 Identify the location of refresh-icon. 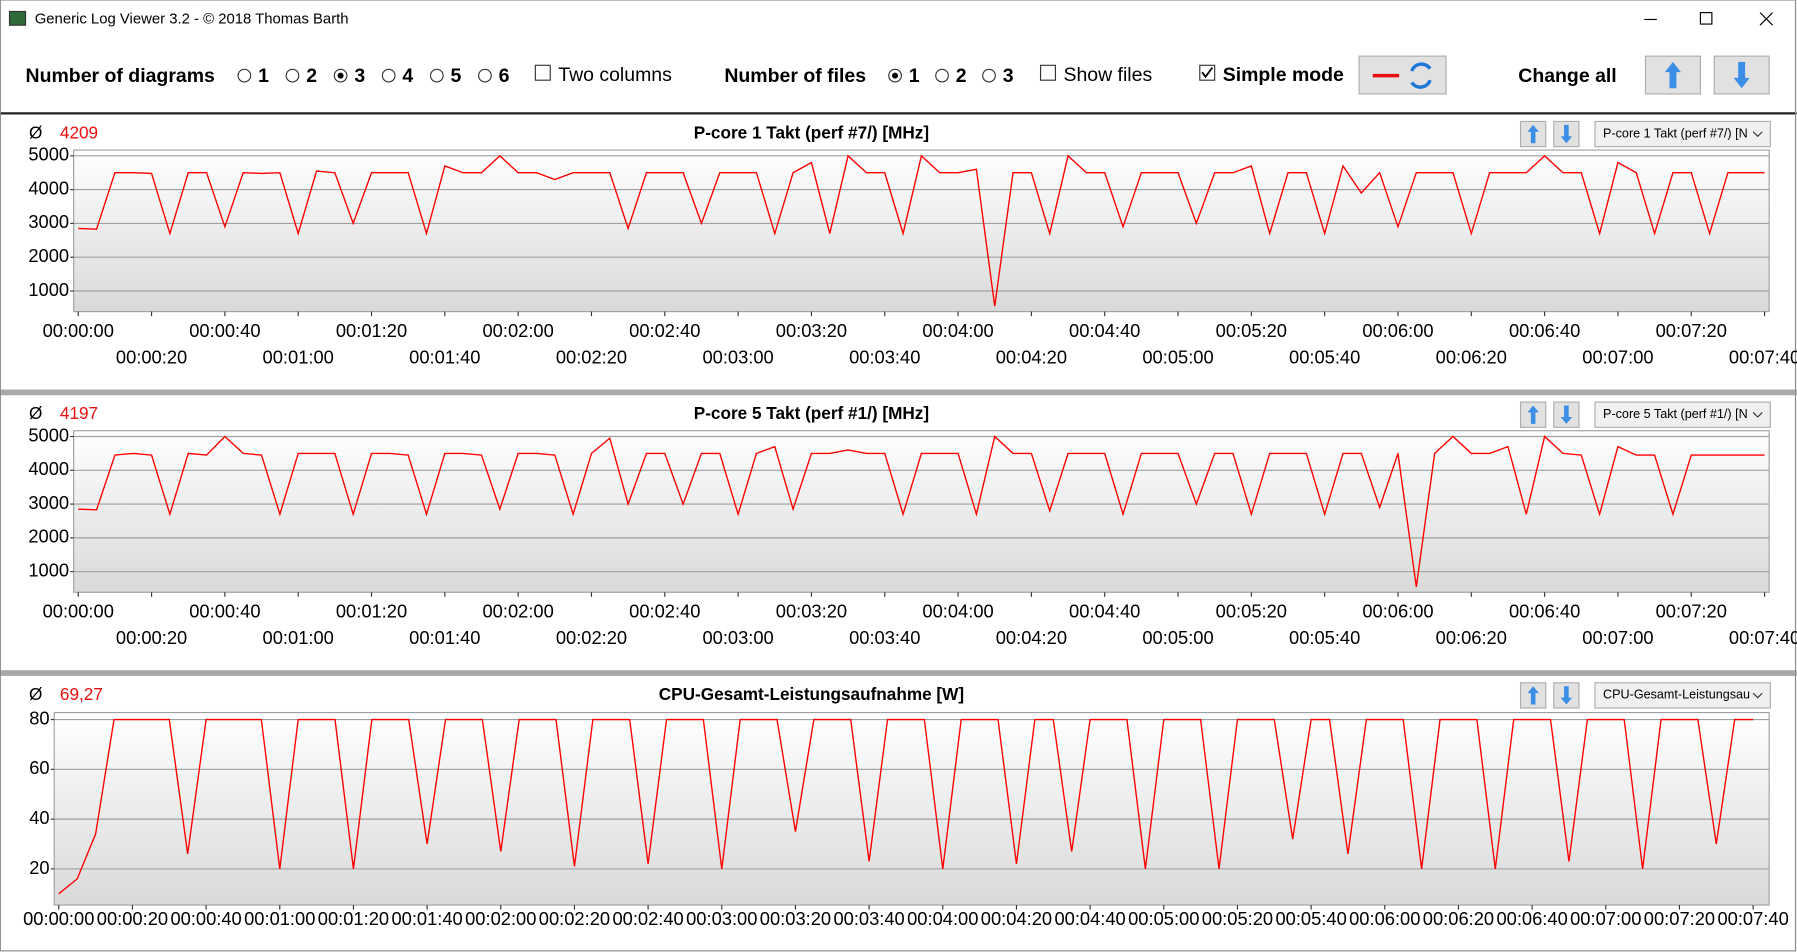
(1421, 75).